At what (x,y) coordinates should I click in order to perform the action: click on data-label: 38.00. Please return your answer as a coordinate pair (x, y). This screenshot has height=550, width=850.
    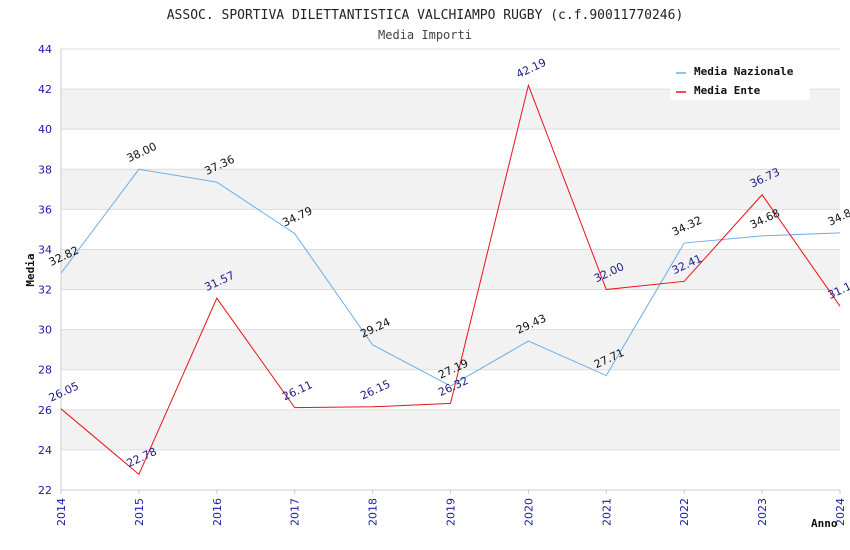
    Looking at the image, I should click on (142, 152).